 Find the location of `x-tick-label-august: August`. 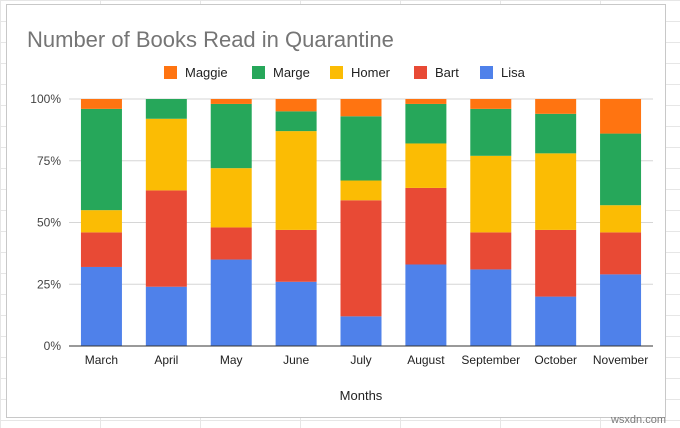

x-tick-label-august: August is located at coordinates (426, 360).